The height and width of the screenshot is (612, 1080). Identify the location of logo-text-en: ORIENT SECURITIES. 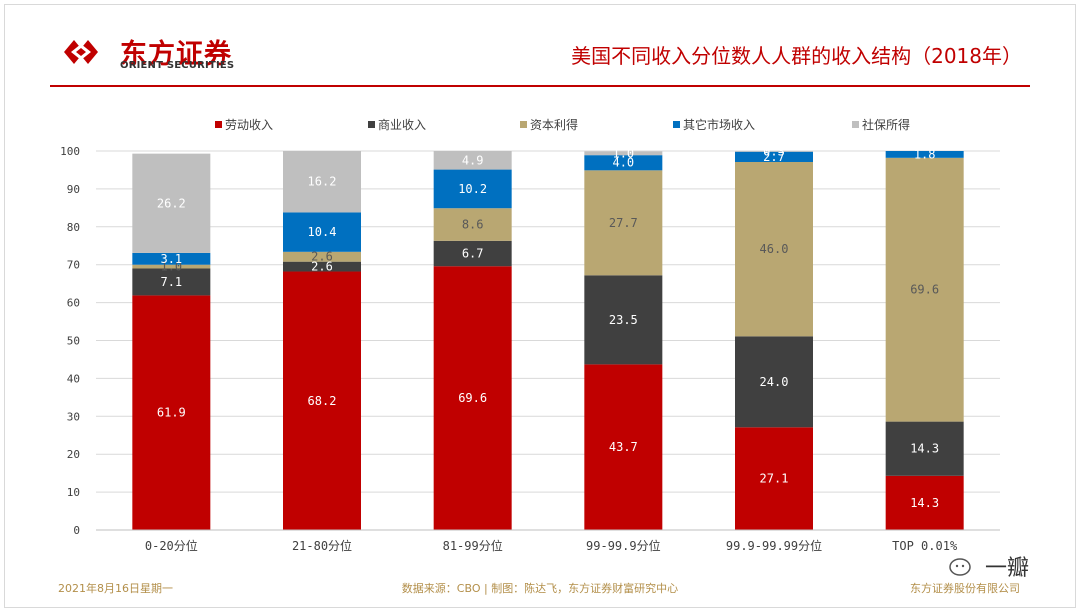
(177, 65).